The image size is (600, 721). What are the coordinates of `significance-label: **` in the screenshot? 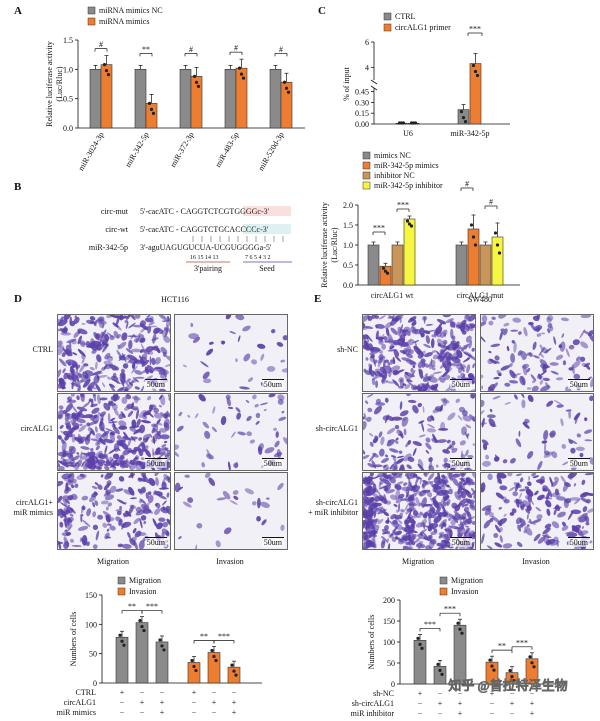 It's located at (146, 49).